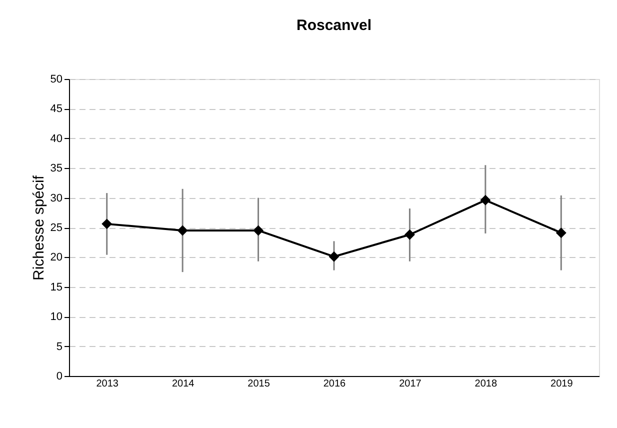  Describe the element at coordinates (56, 138) in the screenshot. I see `y-tick-label: 40` at that location.